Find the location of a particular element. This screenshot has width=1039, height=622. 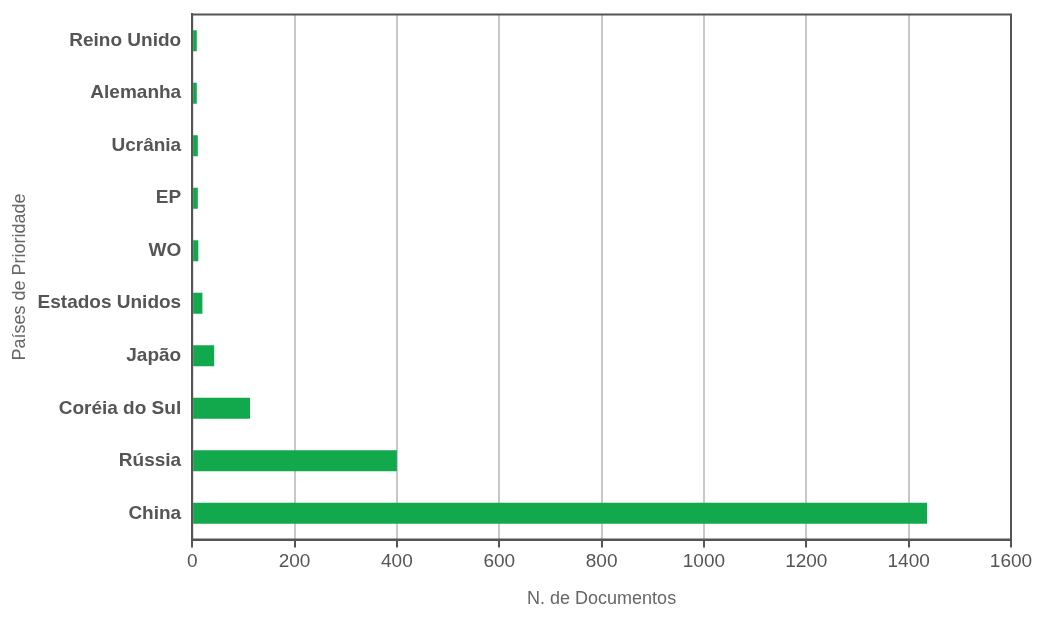

x-tick-label: 400 is located at coordinates (397, 561).